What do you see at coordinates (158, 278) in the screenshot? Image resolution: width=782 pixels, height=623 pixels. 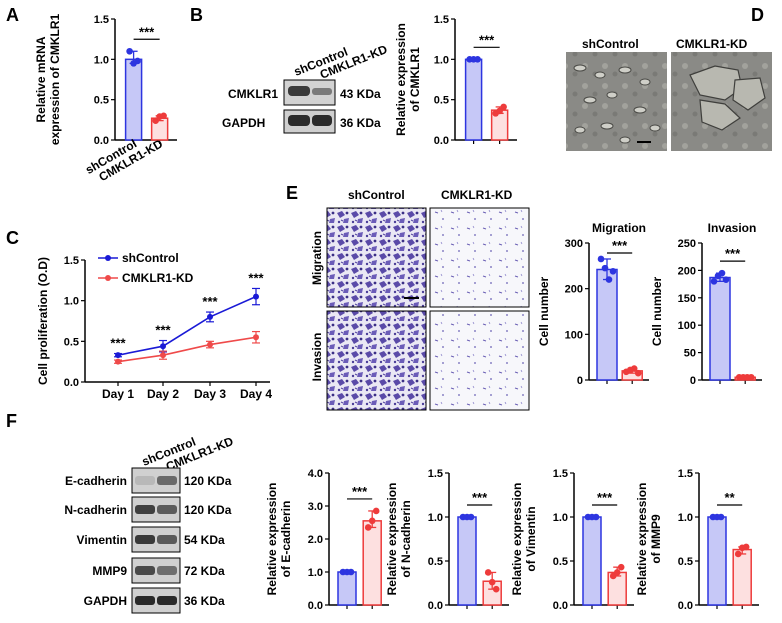 I see `legend-label: CMKLR1-KD` at bounding box center [158, 278].